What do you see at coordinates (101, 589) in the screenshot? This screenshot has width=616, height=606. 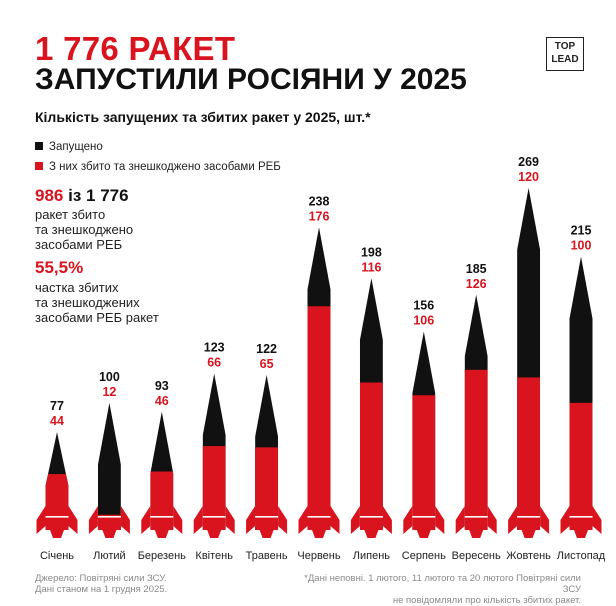 I see `source-line-2: Дані станом на 1 грудня 2025.` at bounding box center [101, 589].